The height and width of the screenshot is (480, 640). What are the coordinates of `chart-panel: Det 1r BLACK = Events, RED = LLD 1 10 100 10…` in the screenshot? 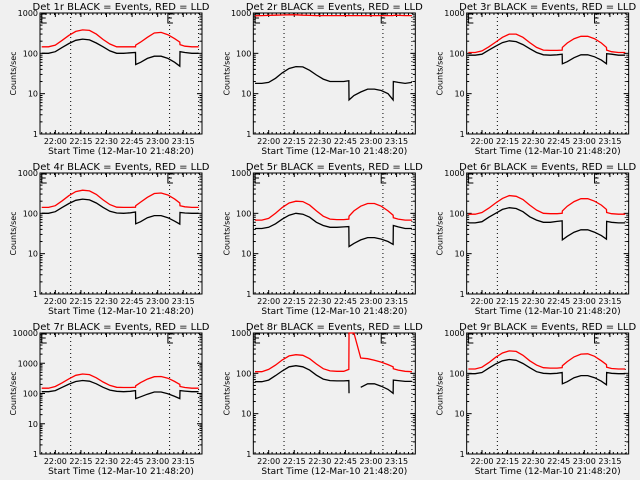 It's located at (109, 79).